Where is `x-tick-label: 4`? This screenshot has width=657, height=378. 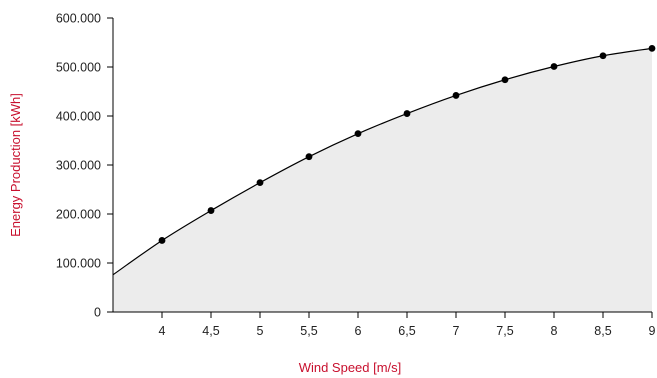 x-tick-label: 4 is located at coordinates (162, 331).